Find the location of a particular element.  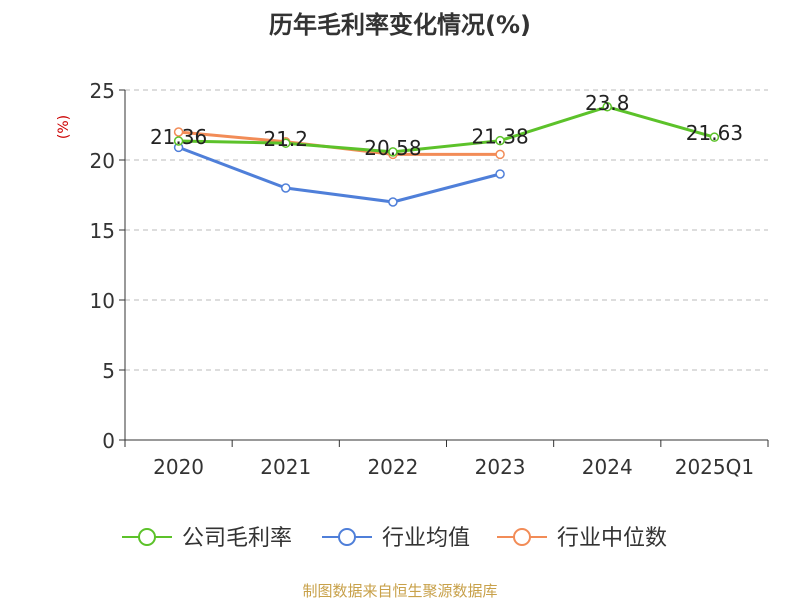

data-labels: 21.36 21.2 20.58 21.38 23.8 21.63 is located at coordinates (446, 125).